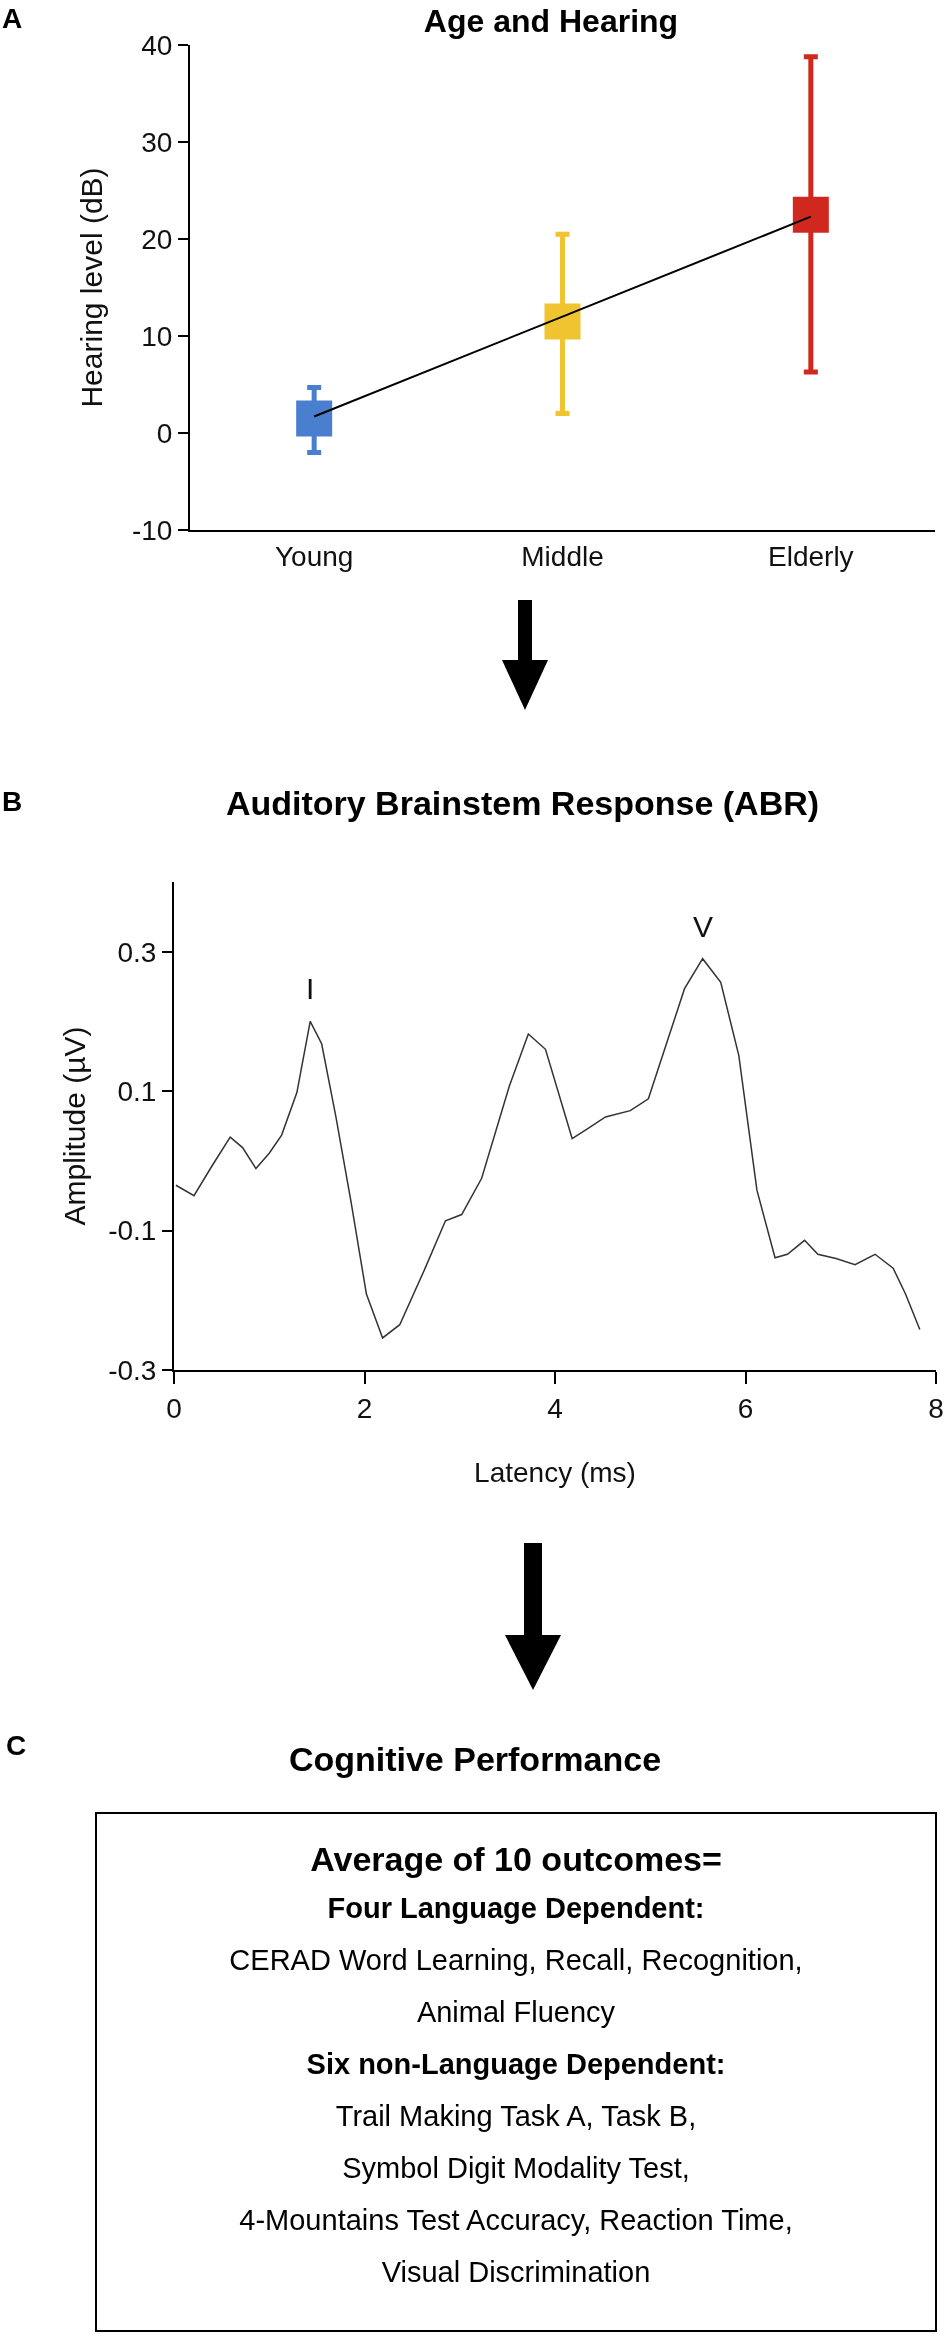 The image size is (950, 2344). What do you see at coordinates (516, 2272) in the screenshot?
I see `text: Visual Discrimination` at bounding box center [516, 2272].